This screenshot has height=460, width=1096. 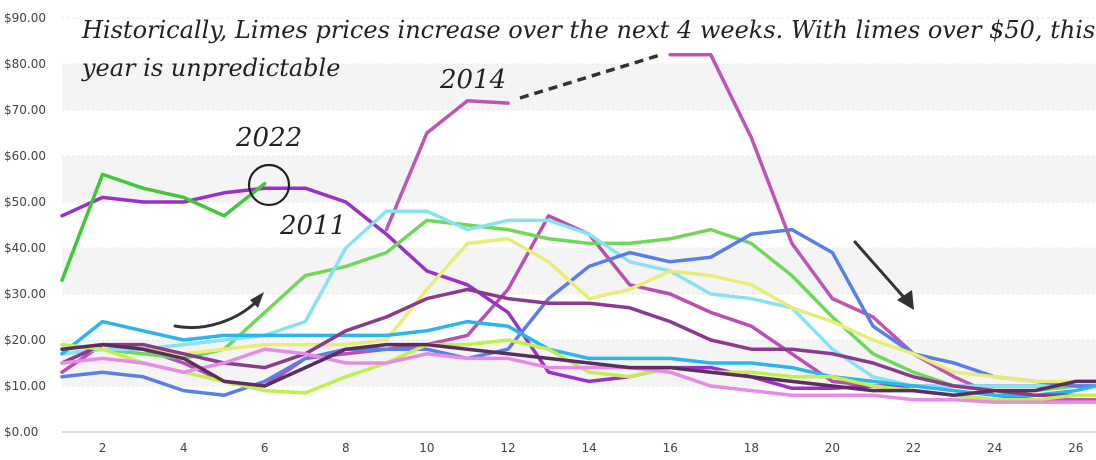 What do you see at coordinates (994, 448) in the screenshot?
I see `x-tick-label: 24` at bounding box center [994, 448].